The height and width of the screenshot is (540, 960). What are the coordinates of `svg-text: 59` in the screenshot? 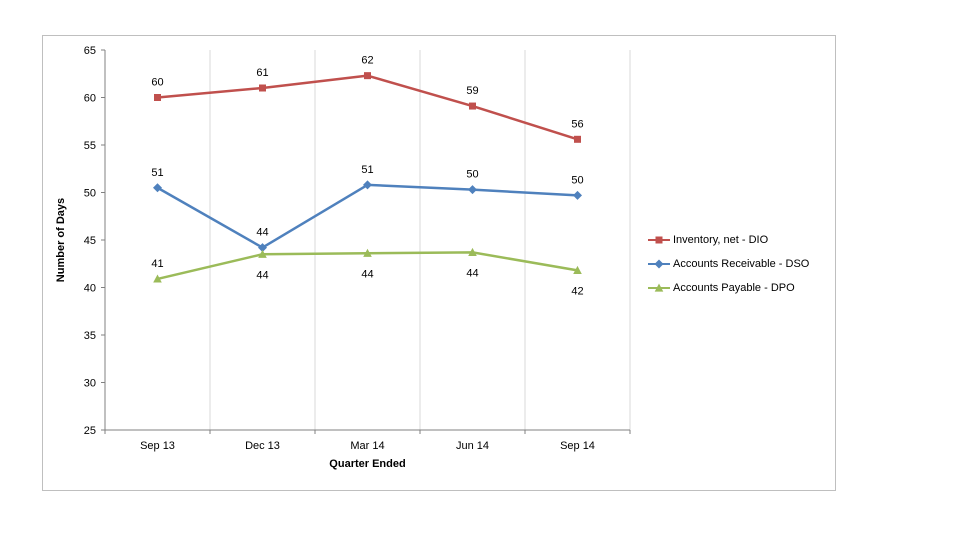 It's located at (472, 91).